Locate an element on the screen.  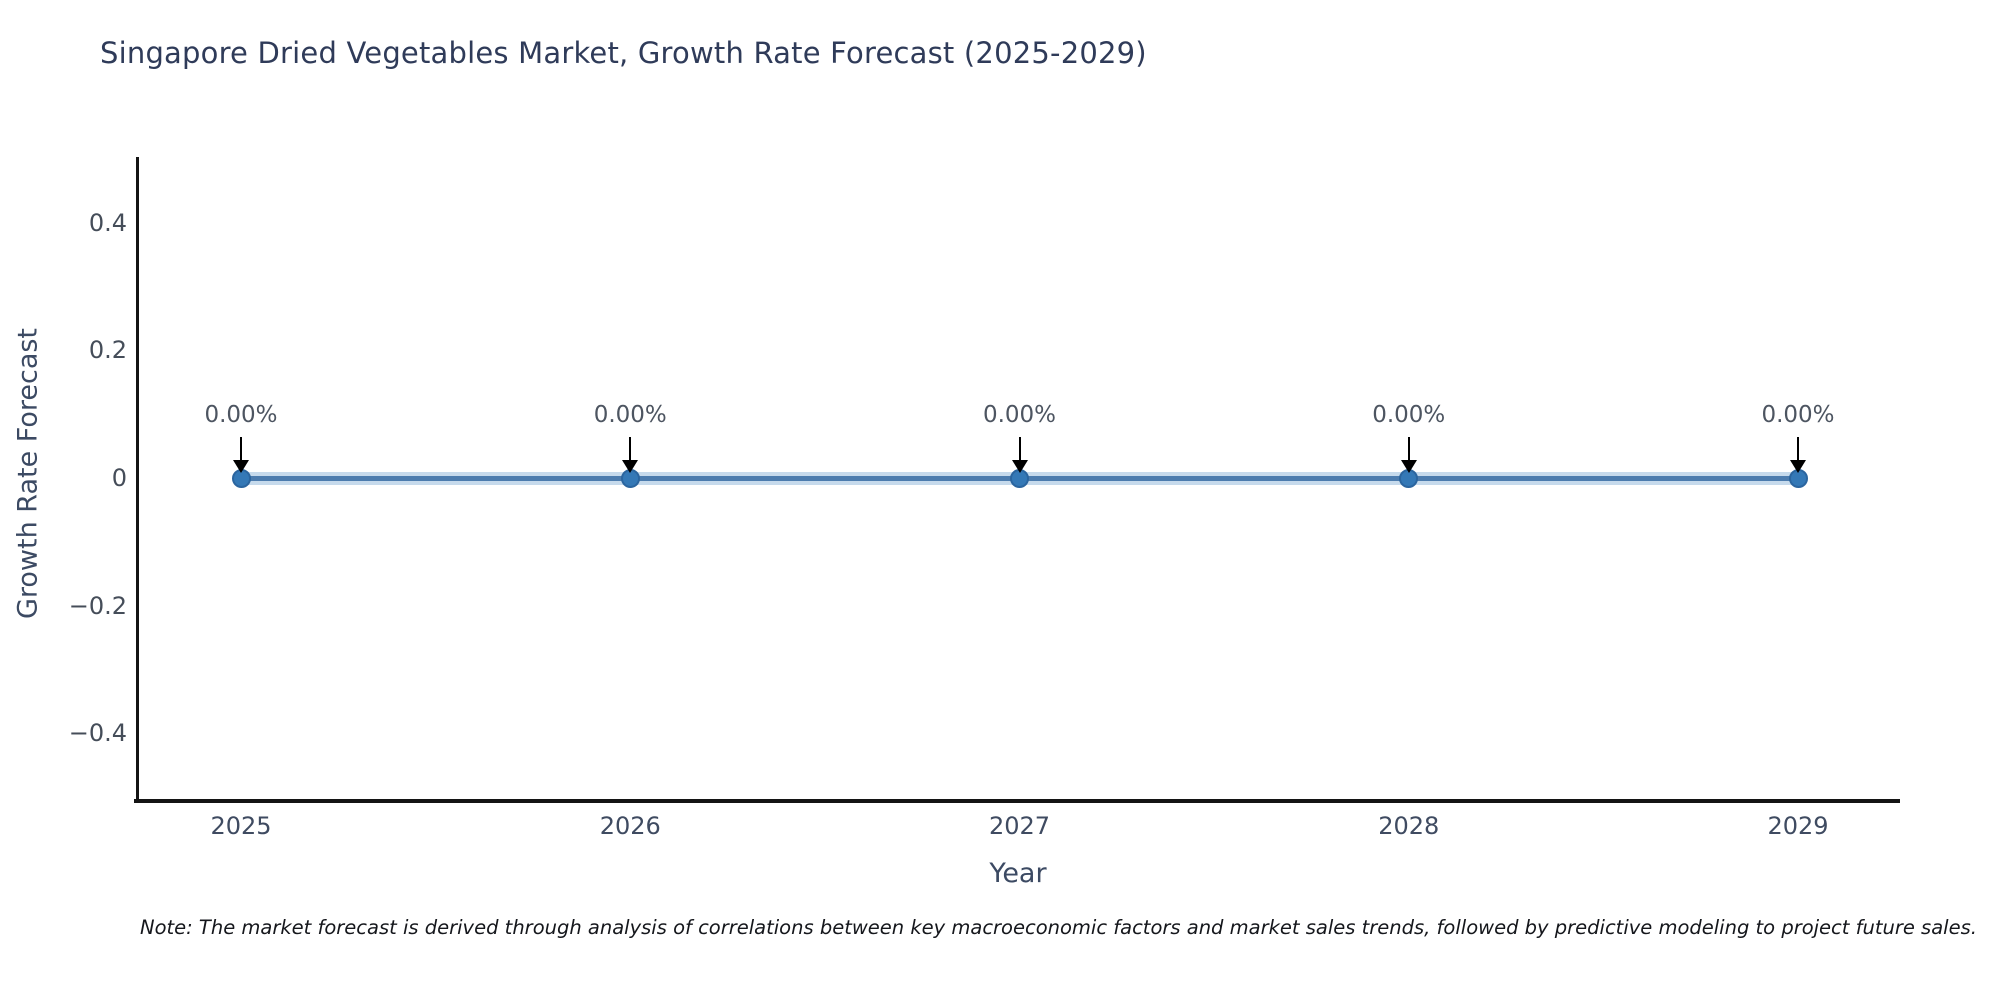
y-axis-spine is located at coordinates (137, 480).